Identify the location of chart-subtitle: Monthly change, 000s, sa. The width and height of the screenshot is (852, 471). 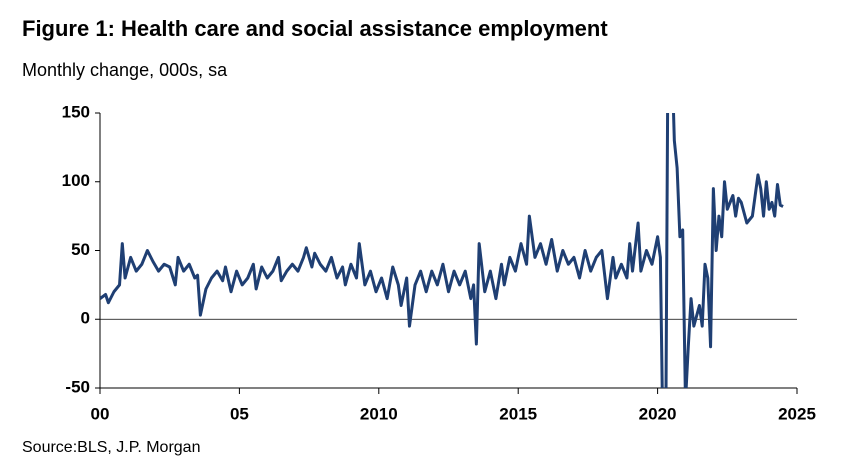
(125, 70).